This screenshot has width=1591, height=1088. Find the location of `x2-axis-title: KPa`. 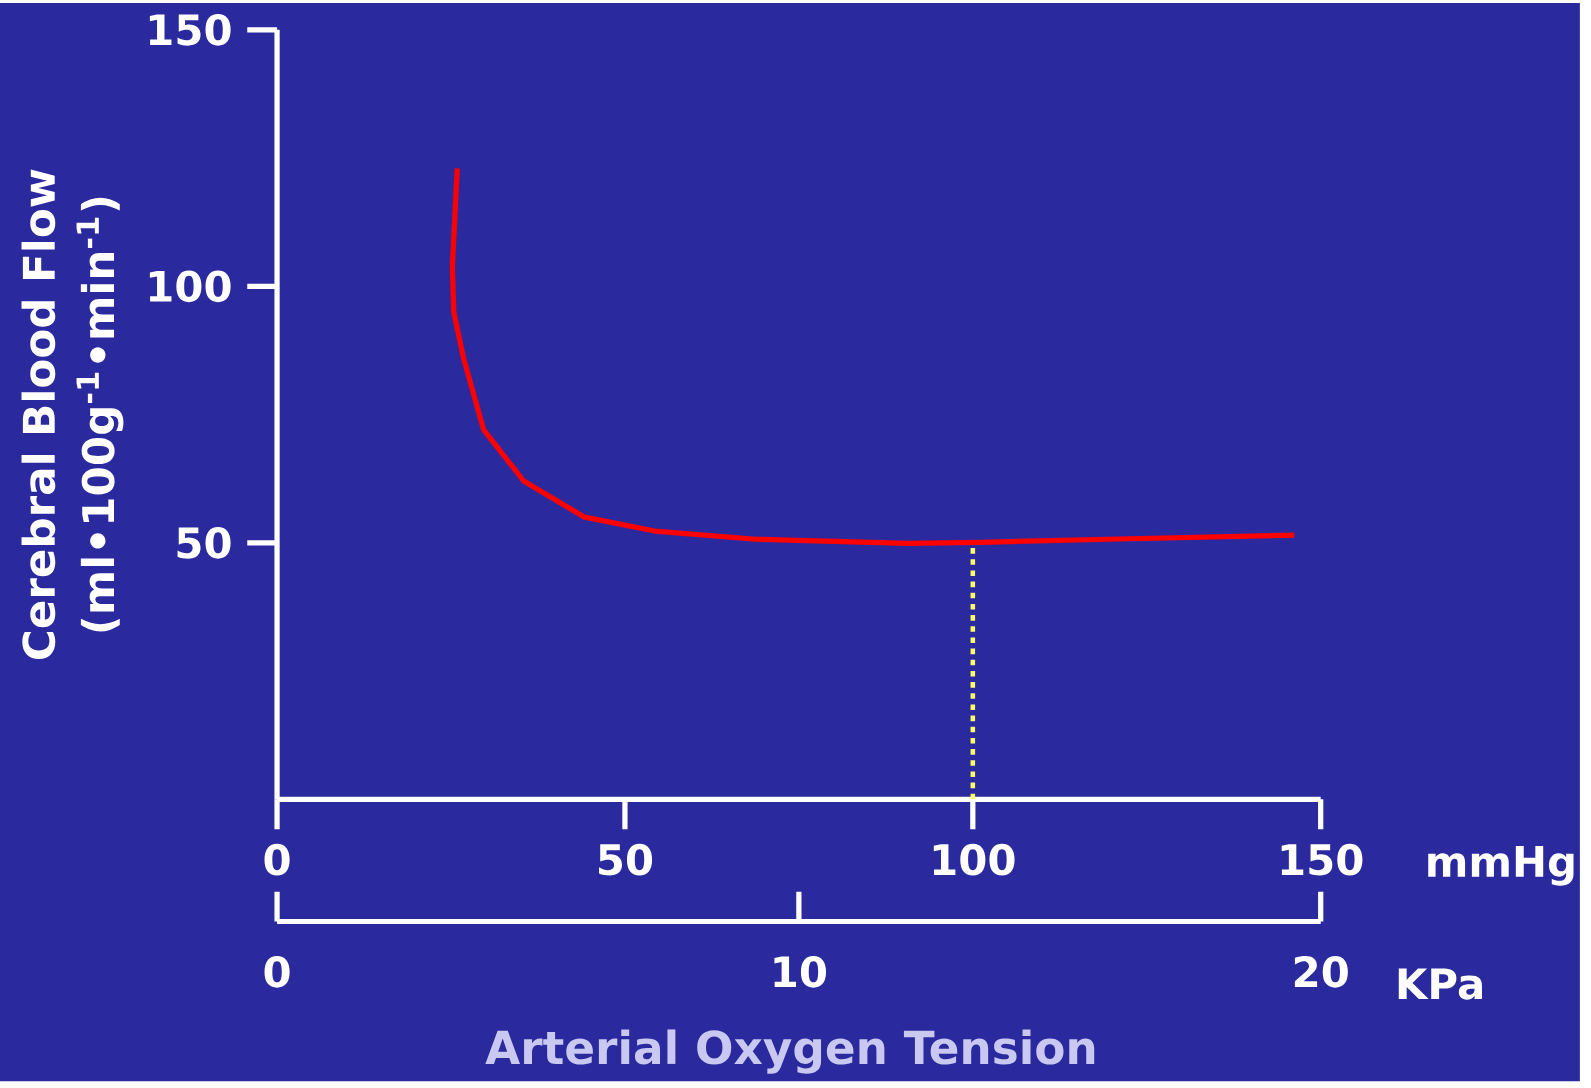

x2-axis-title: KPa is located at coordinates (1440, 984).